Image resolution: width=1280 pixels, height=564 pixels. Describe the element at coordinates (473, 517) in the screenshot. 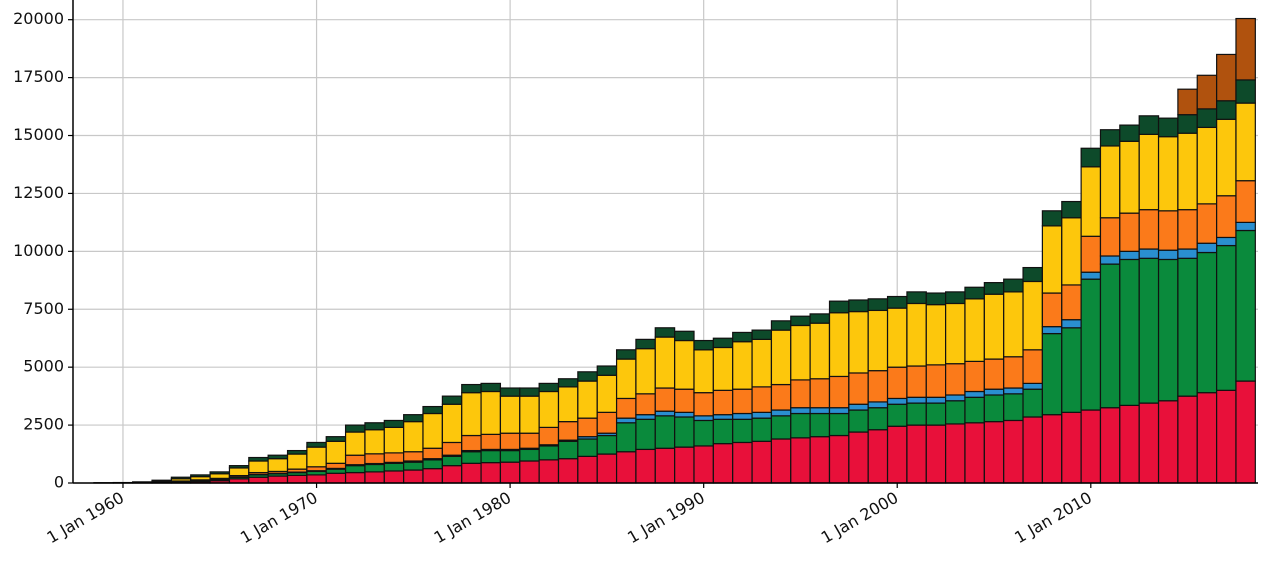

I see `x-tick-label: 1 Jan 1980` at that location.